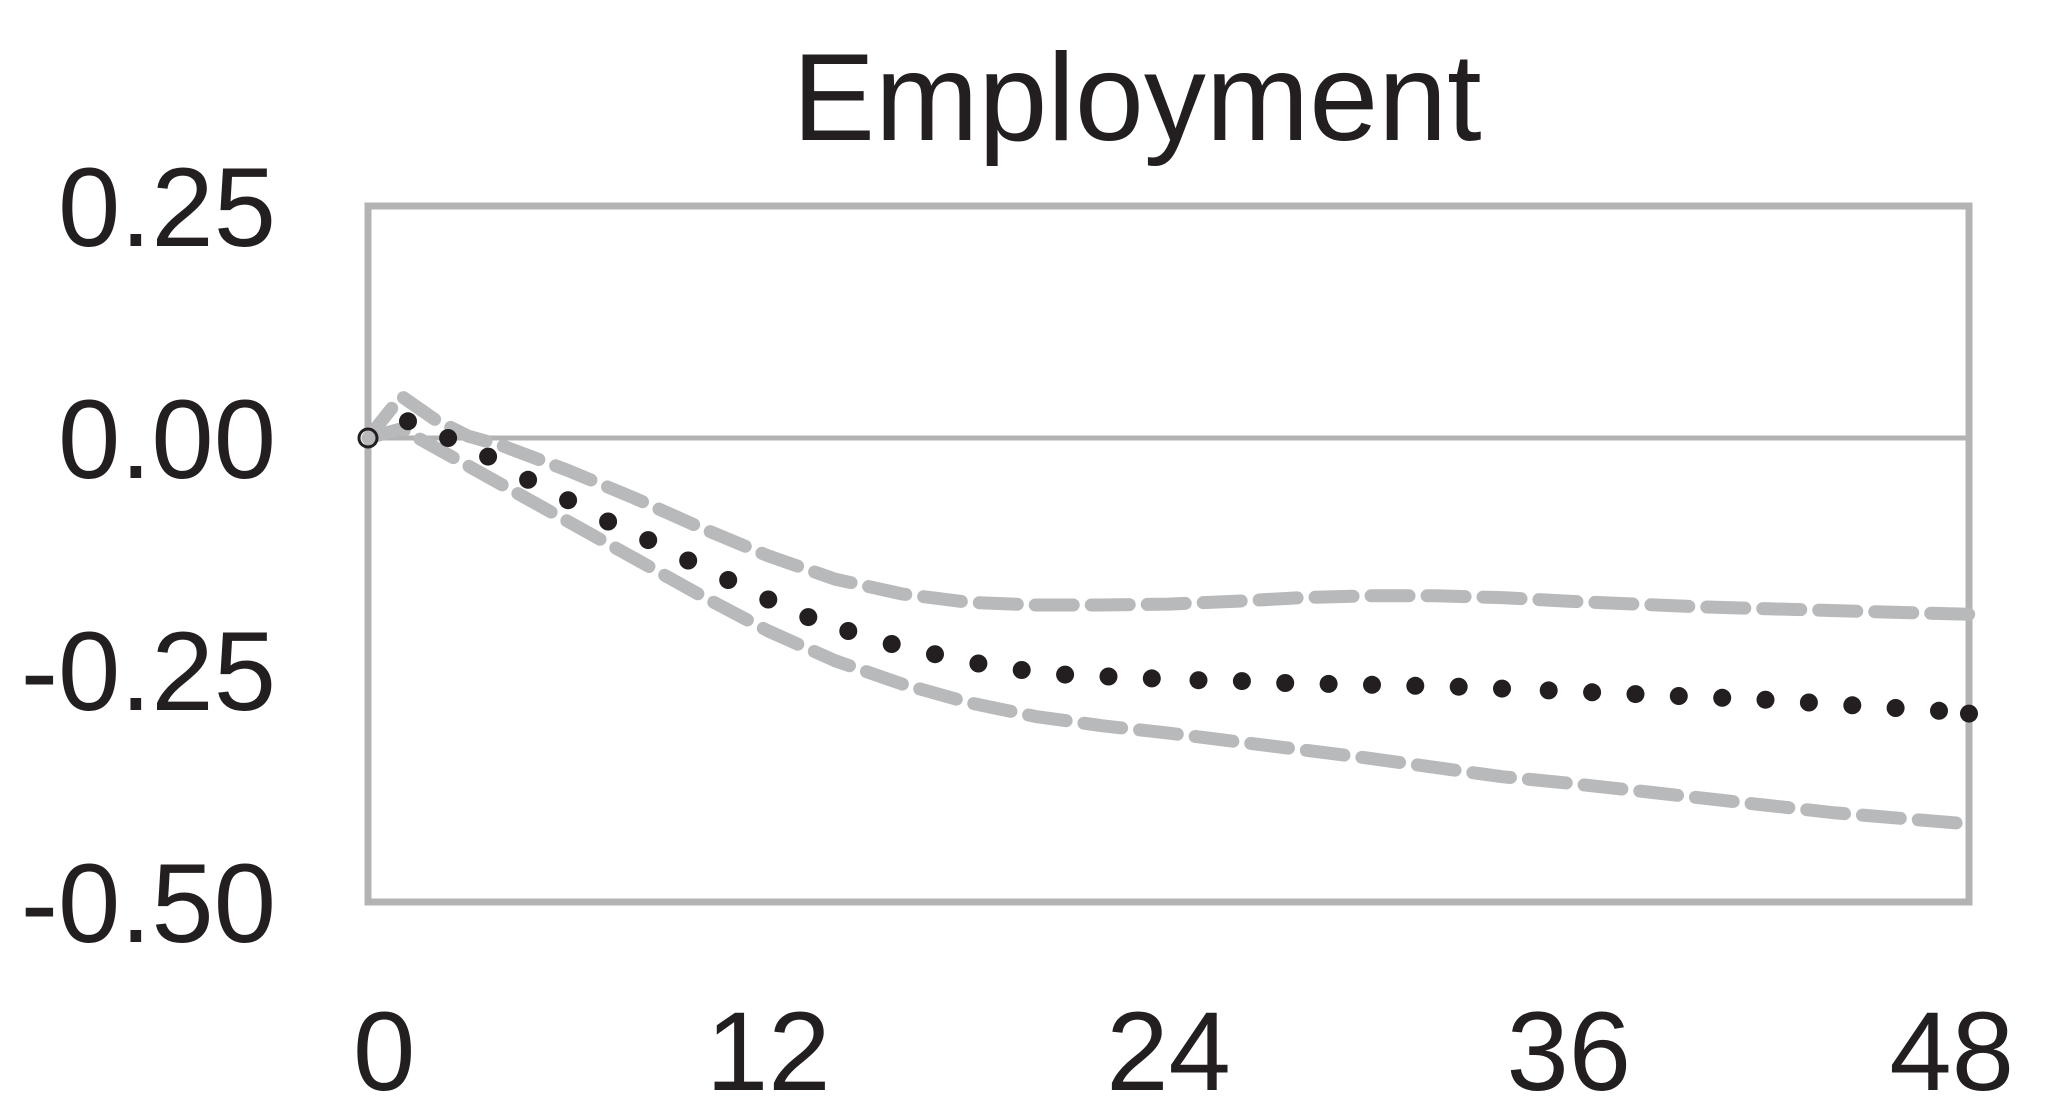 The image size is (2050, 1111). Describe the element at coordinates (1568, 1050) in the screenshot. I see `x-tick-label: 36` at that location.